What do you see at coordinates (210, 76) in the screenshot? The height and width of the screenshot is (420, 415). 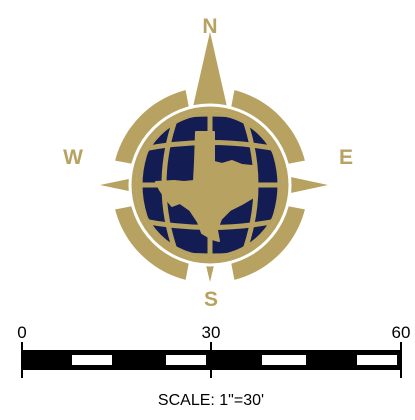 I see `north-point` at bounding box center [210, 76].